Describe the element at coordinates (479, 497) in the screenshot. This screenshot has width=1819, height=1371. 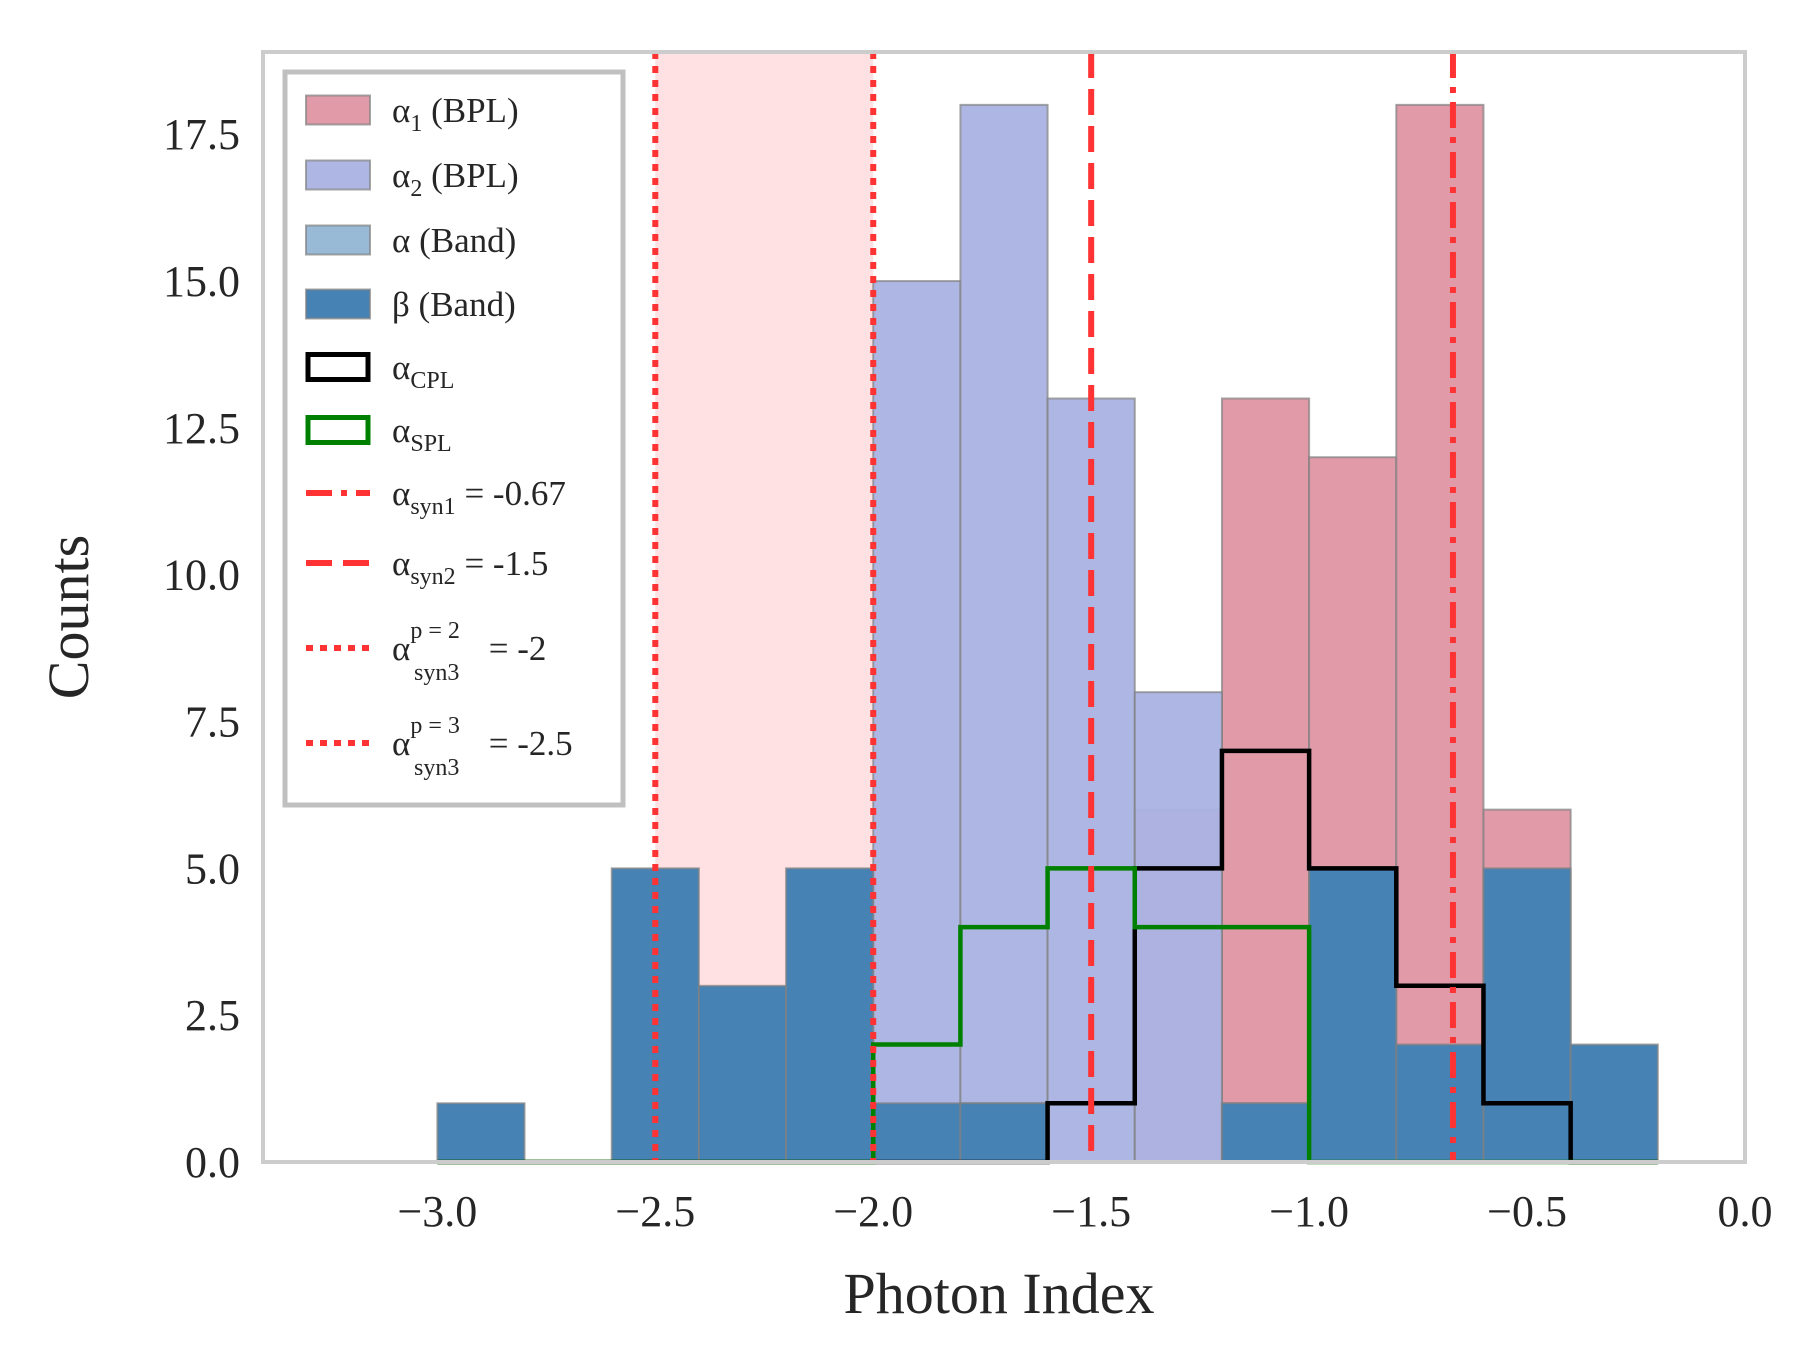
I see `syn1-legend-label: αsyn1 = -0.67` at that location.